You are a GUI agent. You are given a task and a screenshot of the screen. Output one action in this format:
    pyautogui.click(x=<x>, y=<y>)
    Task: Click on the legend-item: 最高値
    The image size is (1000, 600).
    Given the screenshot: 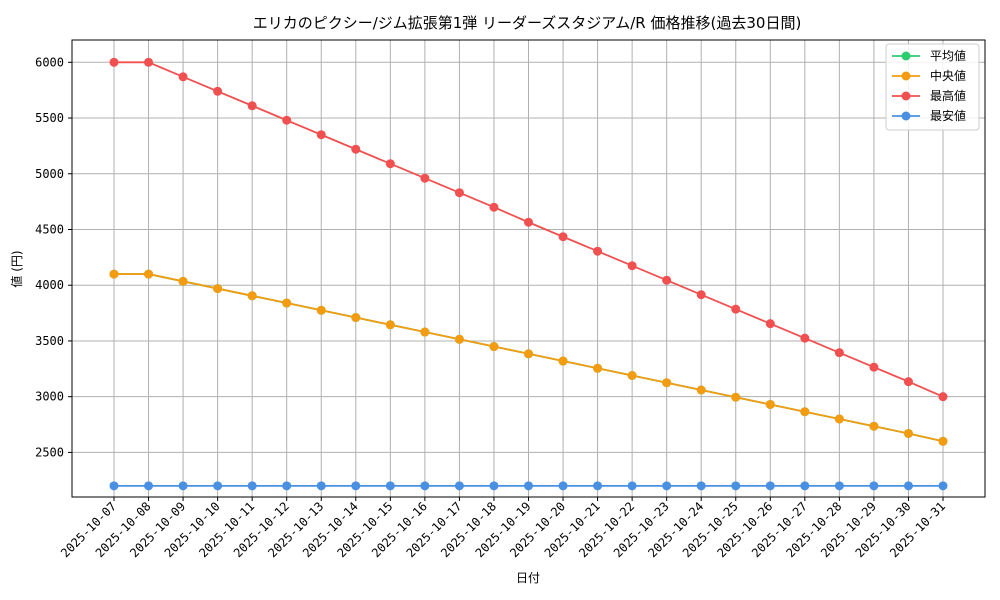 What is the action you would take?
    pyautogui.click(x=929, y=95)
    